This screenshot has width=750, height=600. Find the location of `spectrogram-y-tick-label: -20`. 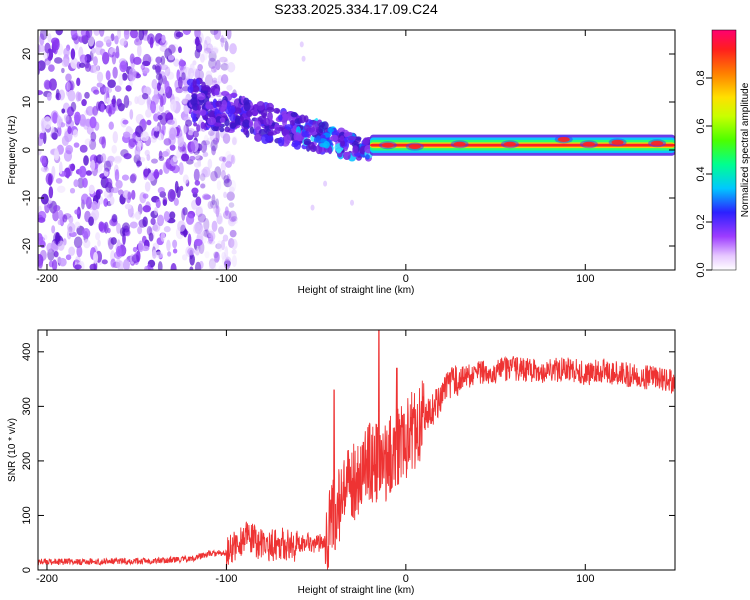

spectrogram-y-tick-label: -20 is located at coordinates (27, 246).